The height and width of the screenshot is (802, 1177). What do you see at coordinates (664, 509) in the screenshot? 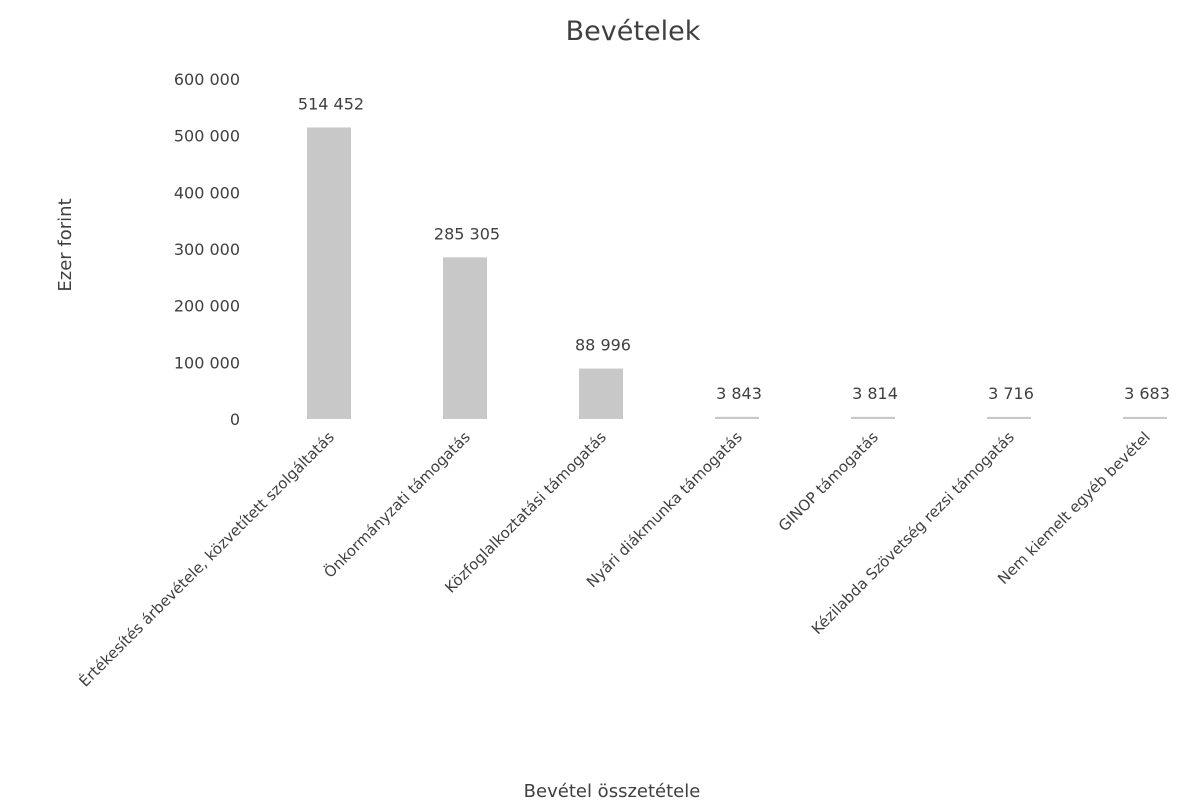
I see `category-label: Nyári diákmunka támogatás` at bounding box center [664, 509].